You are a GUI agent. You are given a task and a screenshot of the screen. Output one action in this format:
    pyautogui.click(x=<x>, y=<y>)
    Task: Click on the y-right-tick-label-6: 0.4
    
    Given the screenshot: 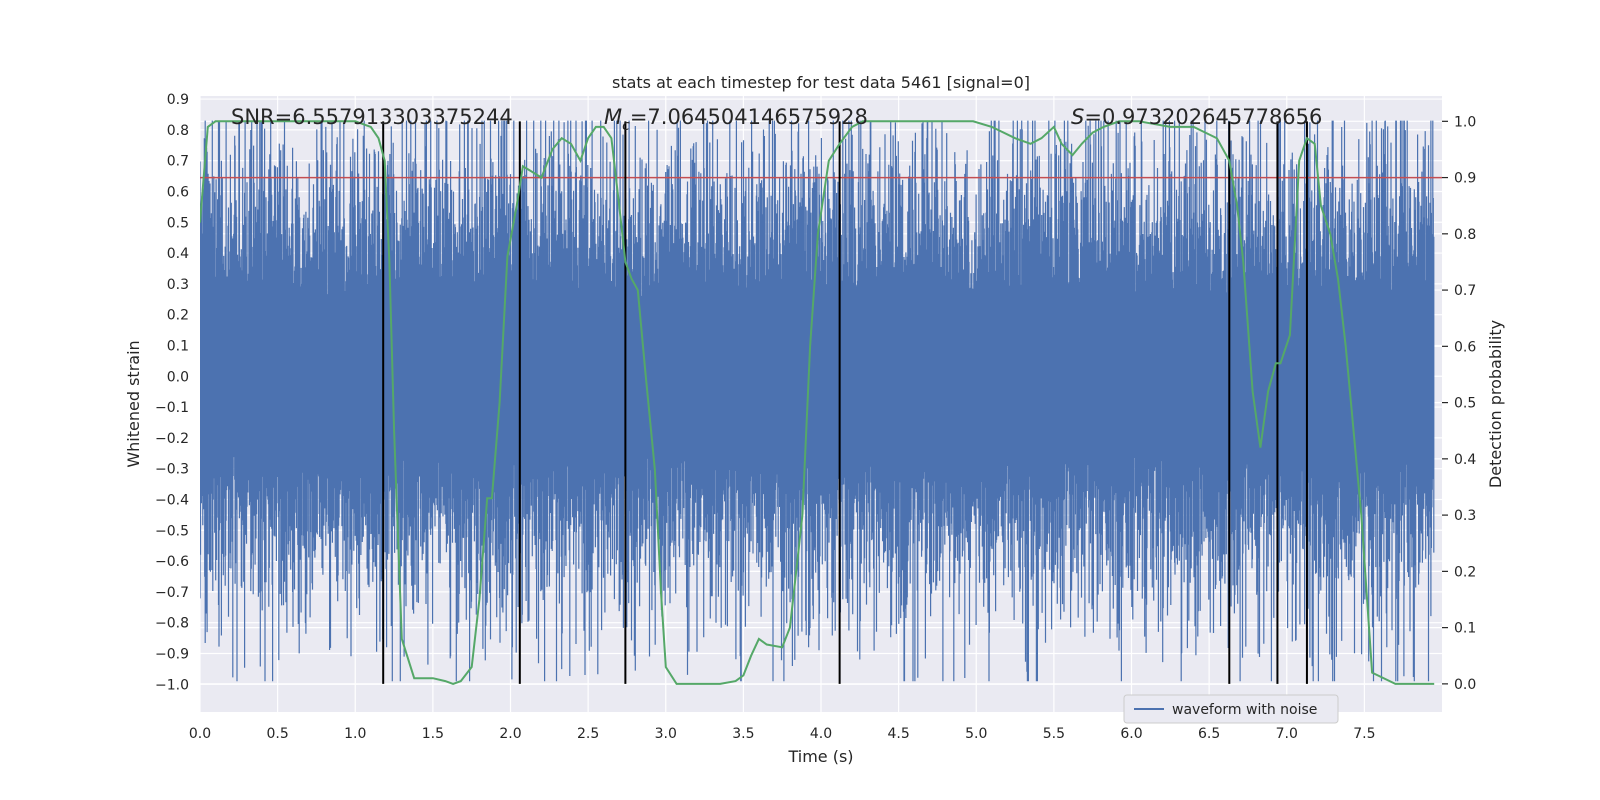 What is the action you would take?
    pyautogui.click(x=1465, y=460)
    